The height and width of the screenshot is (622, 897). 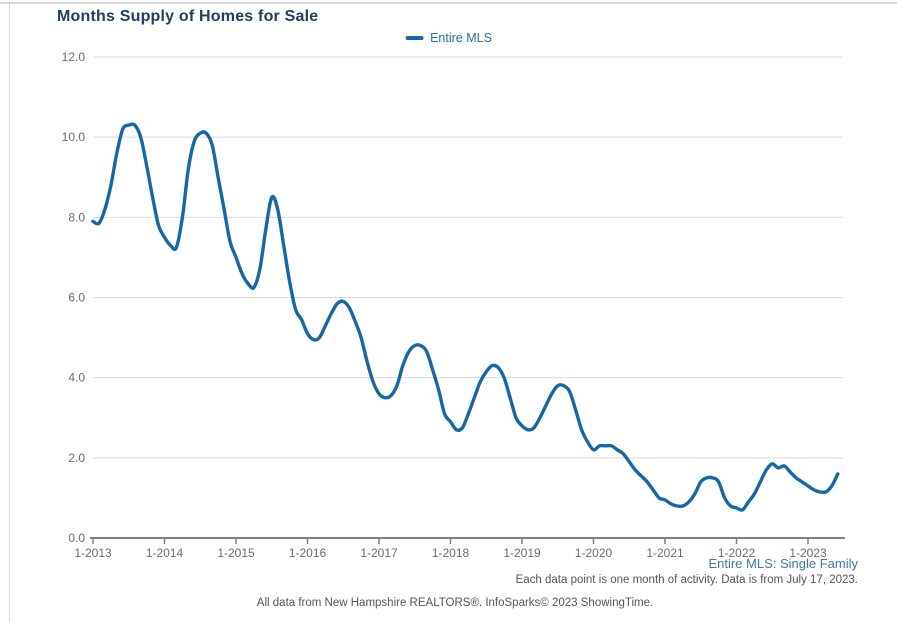 What do you see at coordinates (414, 38) in the screenshot?
I see `legend-line-swatch` at bounding box center [414, 38].